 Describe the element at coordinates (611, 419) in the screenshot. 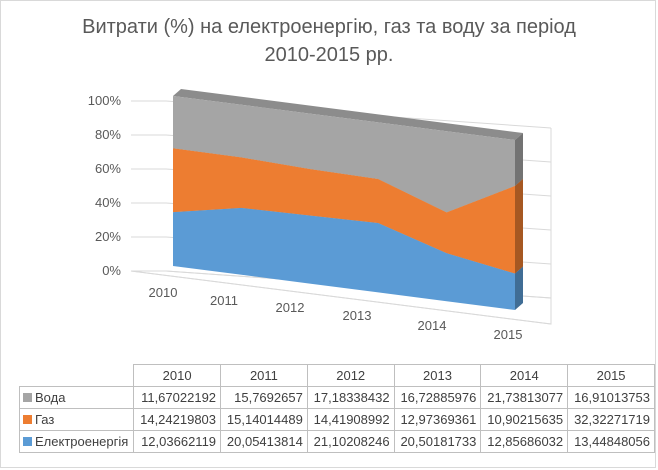

I see `data-cell: 32,32271719` at that location.